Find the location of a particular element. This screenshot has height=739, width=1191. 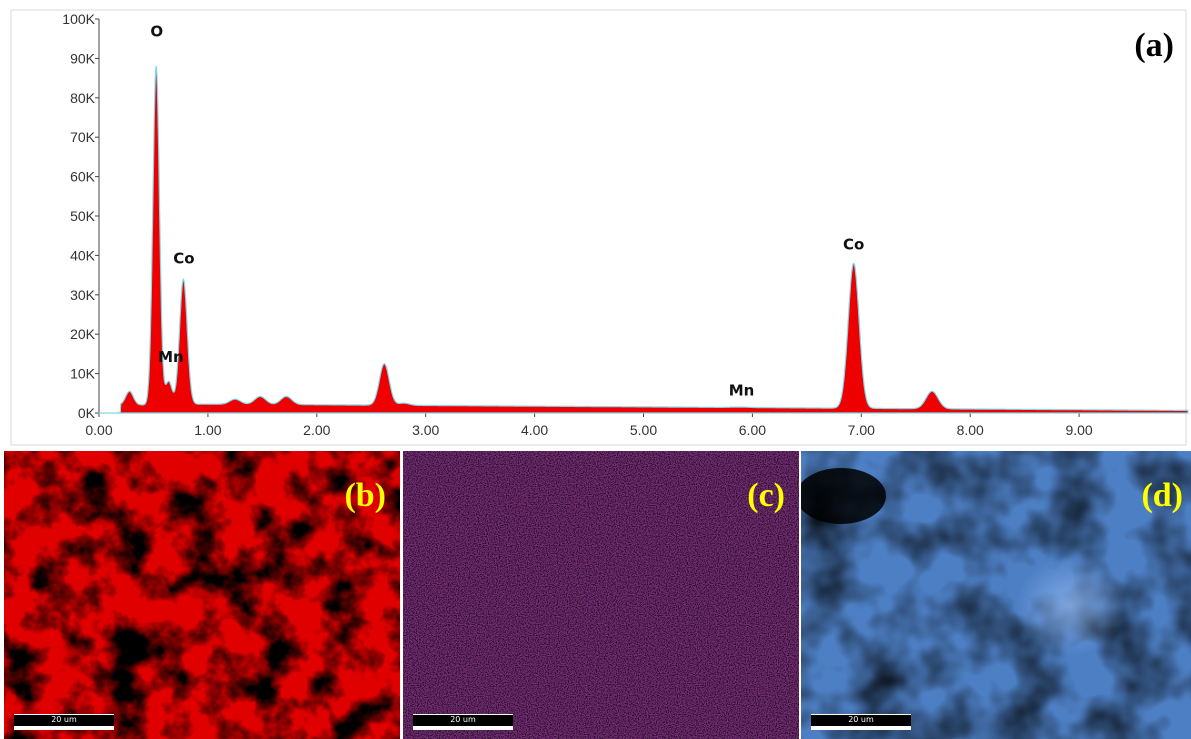

y-tick-label: 100K is located at coordinates (78, 19).